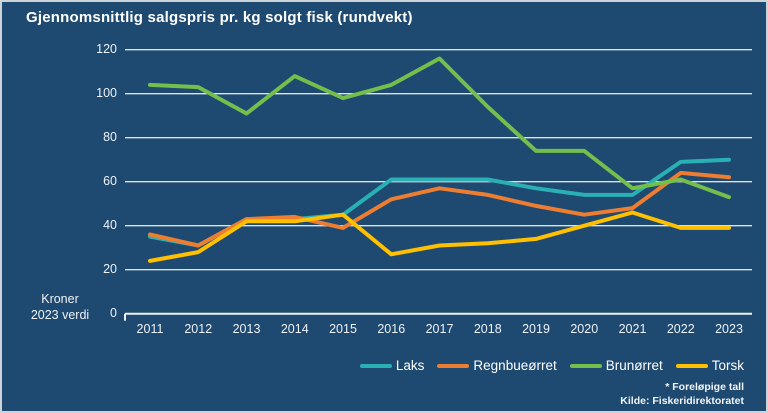 The image size is (768, 413). I want to click on x-tick-label-2017: 2017, so click(439, 329).